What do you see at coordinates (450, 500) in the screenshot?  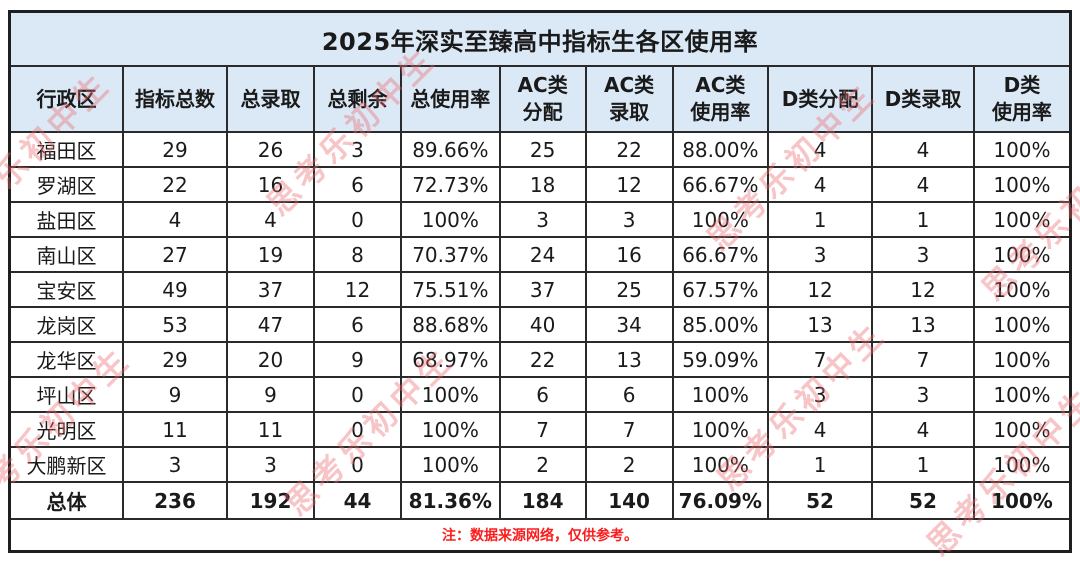 I see `total-value-cell: 81.36%` at bounding box center [450, 500].